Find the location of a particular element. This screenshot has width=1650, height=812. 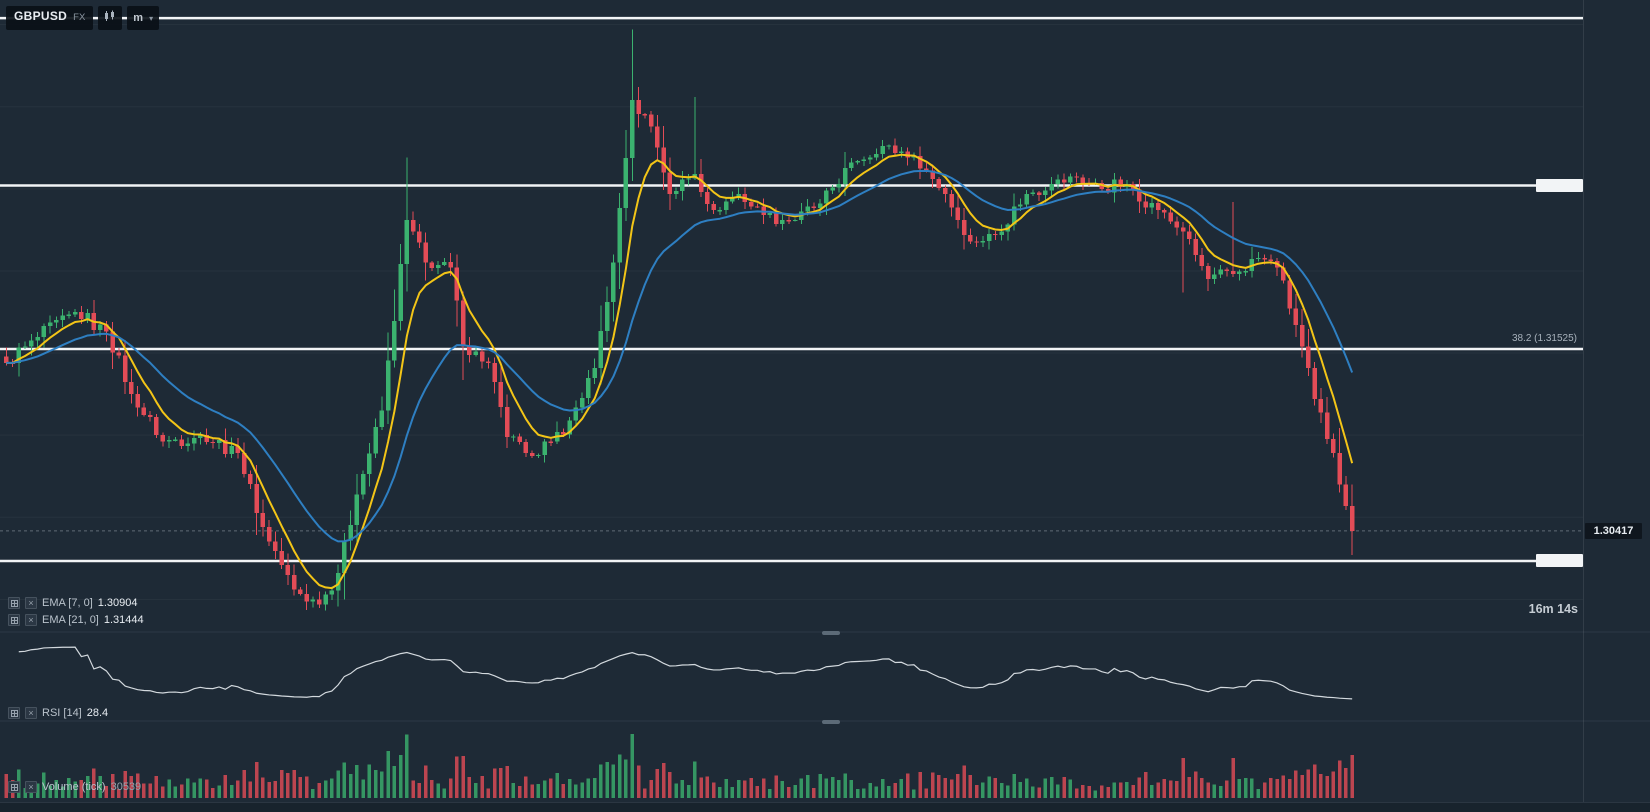

price-axis is located at coordinates (1616, 401).